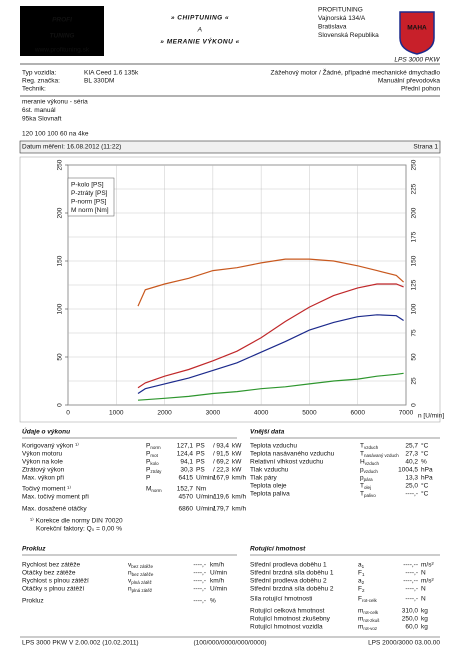  I want to click on y2-tick-label: 225, so click(414, 188).